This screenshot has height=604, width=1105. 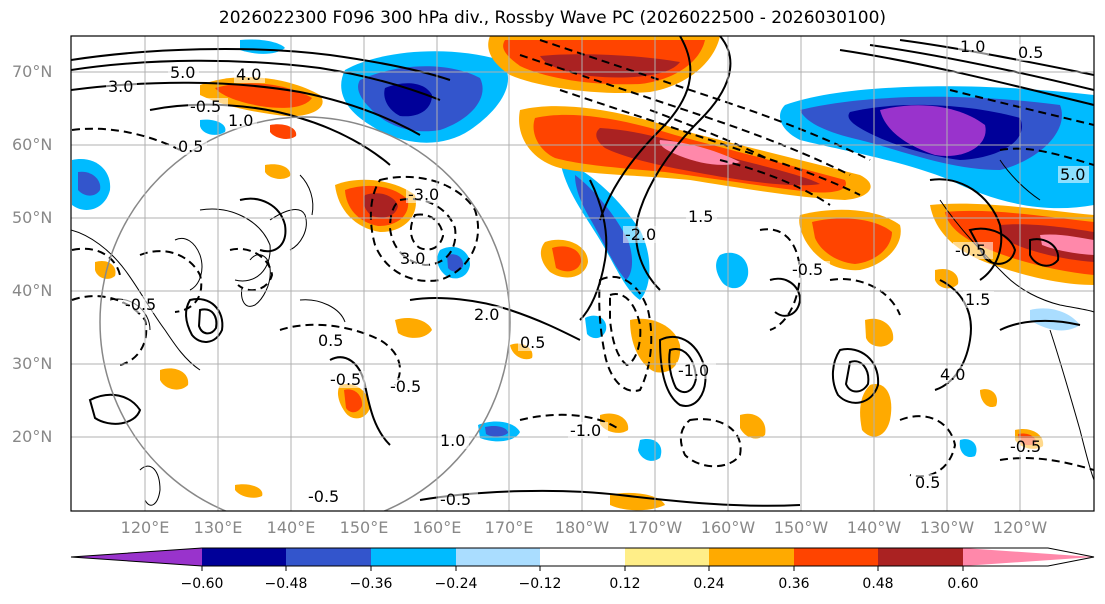 I want to click on lat-label: 70°N, so click(x=32, y=71).